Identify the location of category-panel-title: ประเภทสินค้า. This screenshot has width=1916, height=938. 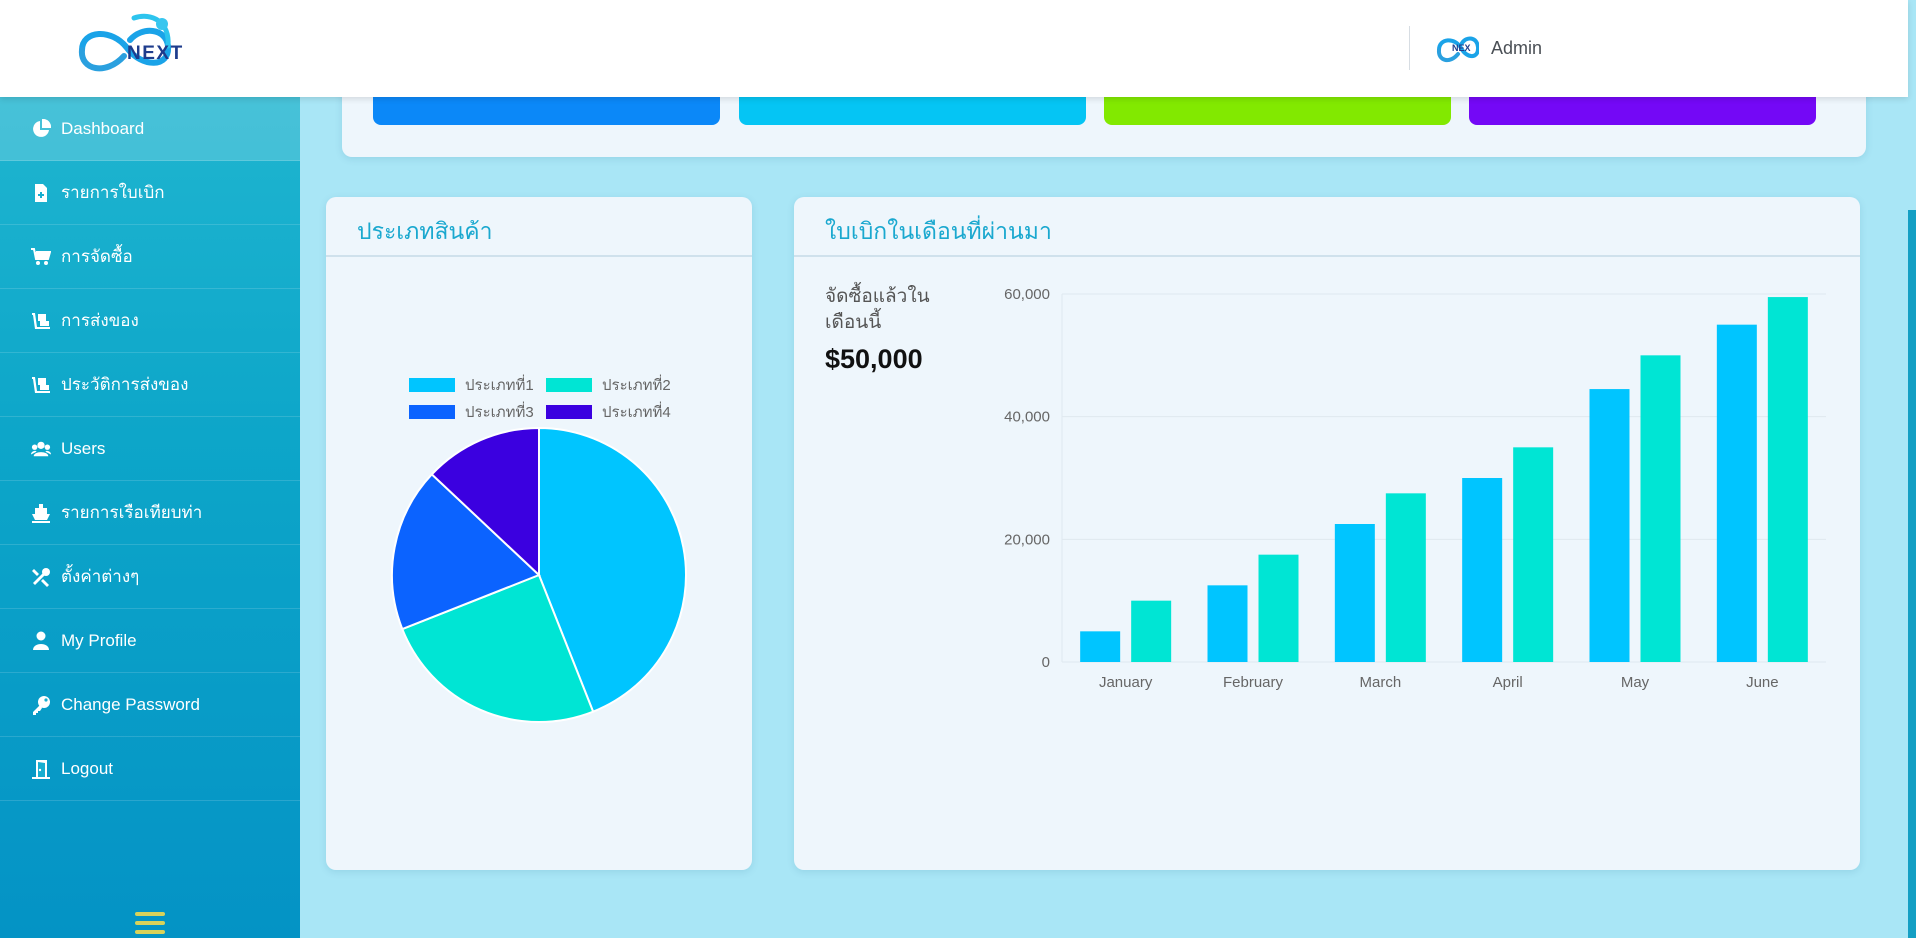
(539, 227).